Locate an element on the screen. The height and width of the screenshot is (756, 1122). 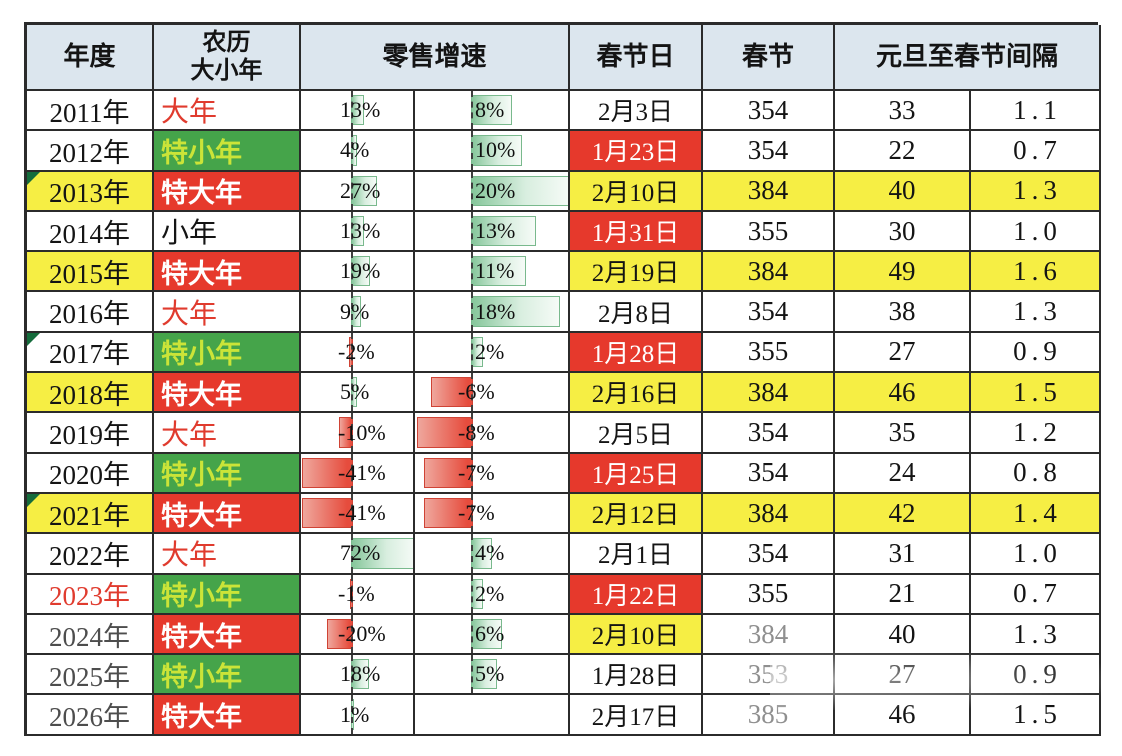
lunar-type-cell-label: 大年 is located at coordinates (189, 113).